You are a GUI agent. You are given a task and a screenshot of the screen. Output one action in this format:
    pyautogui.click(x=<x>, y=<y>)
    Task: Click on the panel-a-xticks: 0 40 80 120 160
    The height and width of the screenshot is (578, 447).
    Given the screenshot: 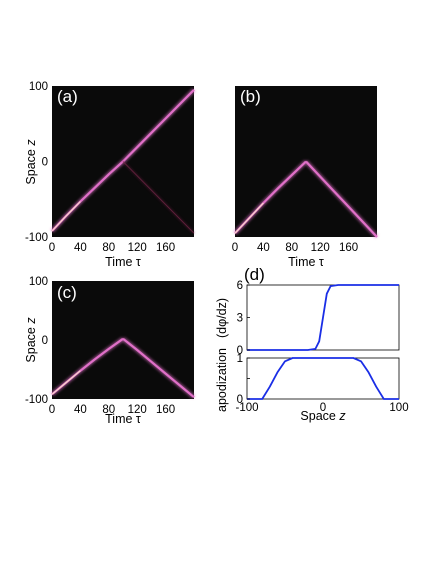 What is the action you would take?
    pyautogui.click(x=112, y=248)
    